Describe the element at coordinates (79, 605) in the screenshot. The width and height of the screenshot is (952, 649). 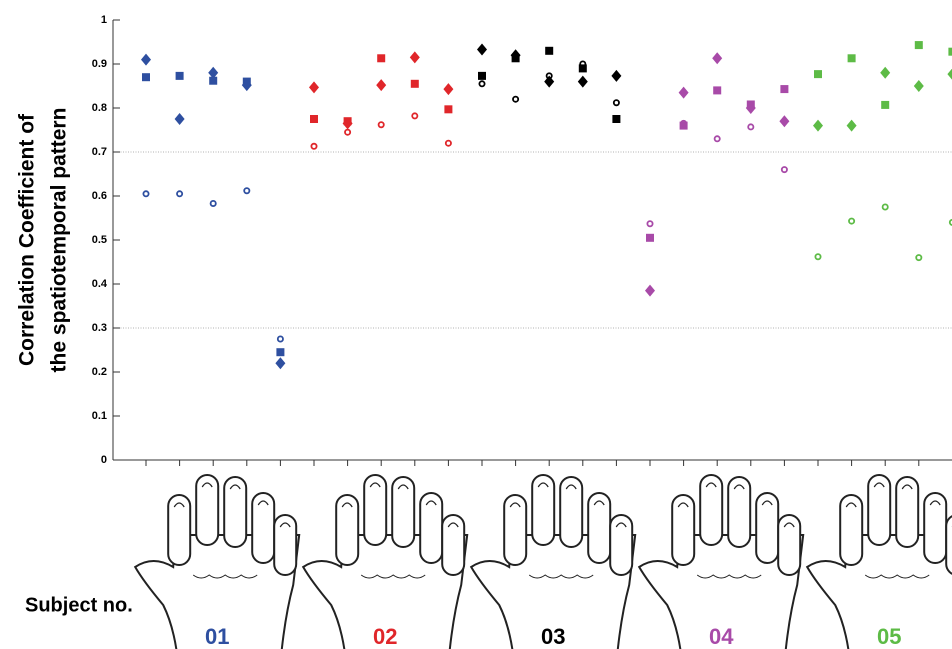
I see `x-axis-label: Subject no.` at that location.